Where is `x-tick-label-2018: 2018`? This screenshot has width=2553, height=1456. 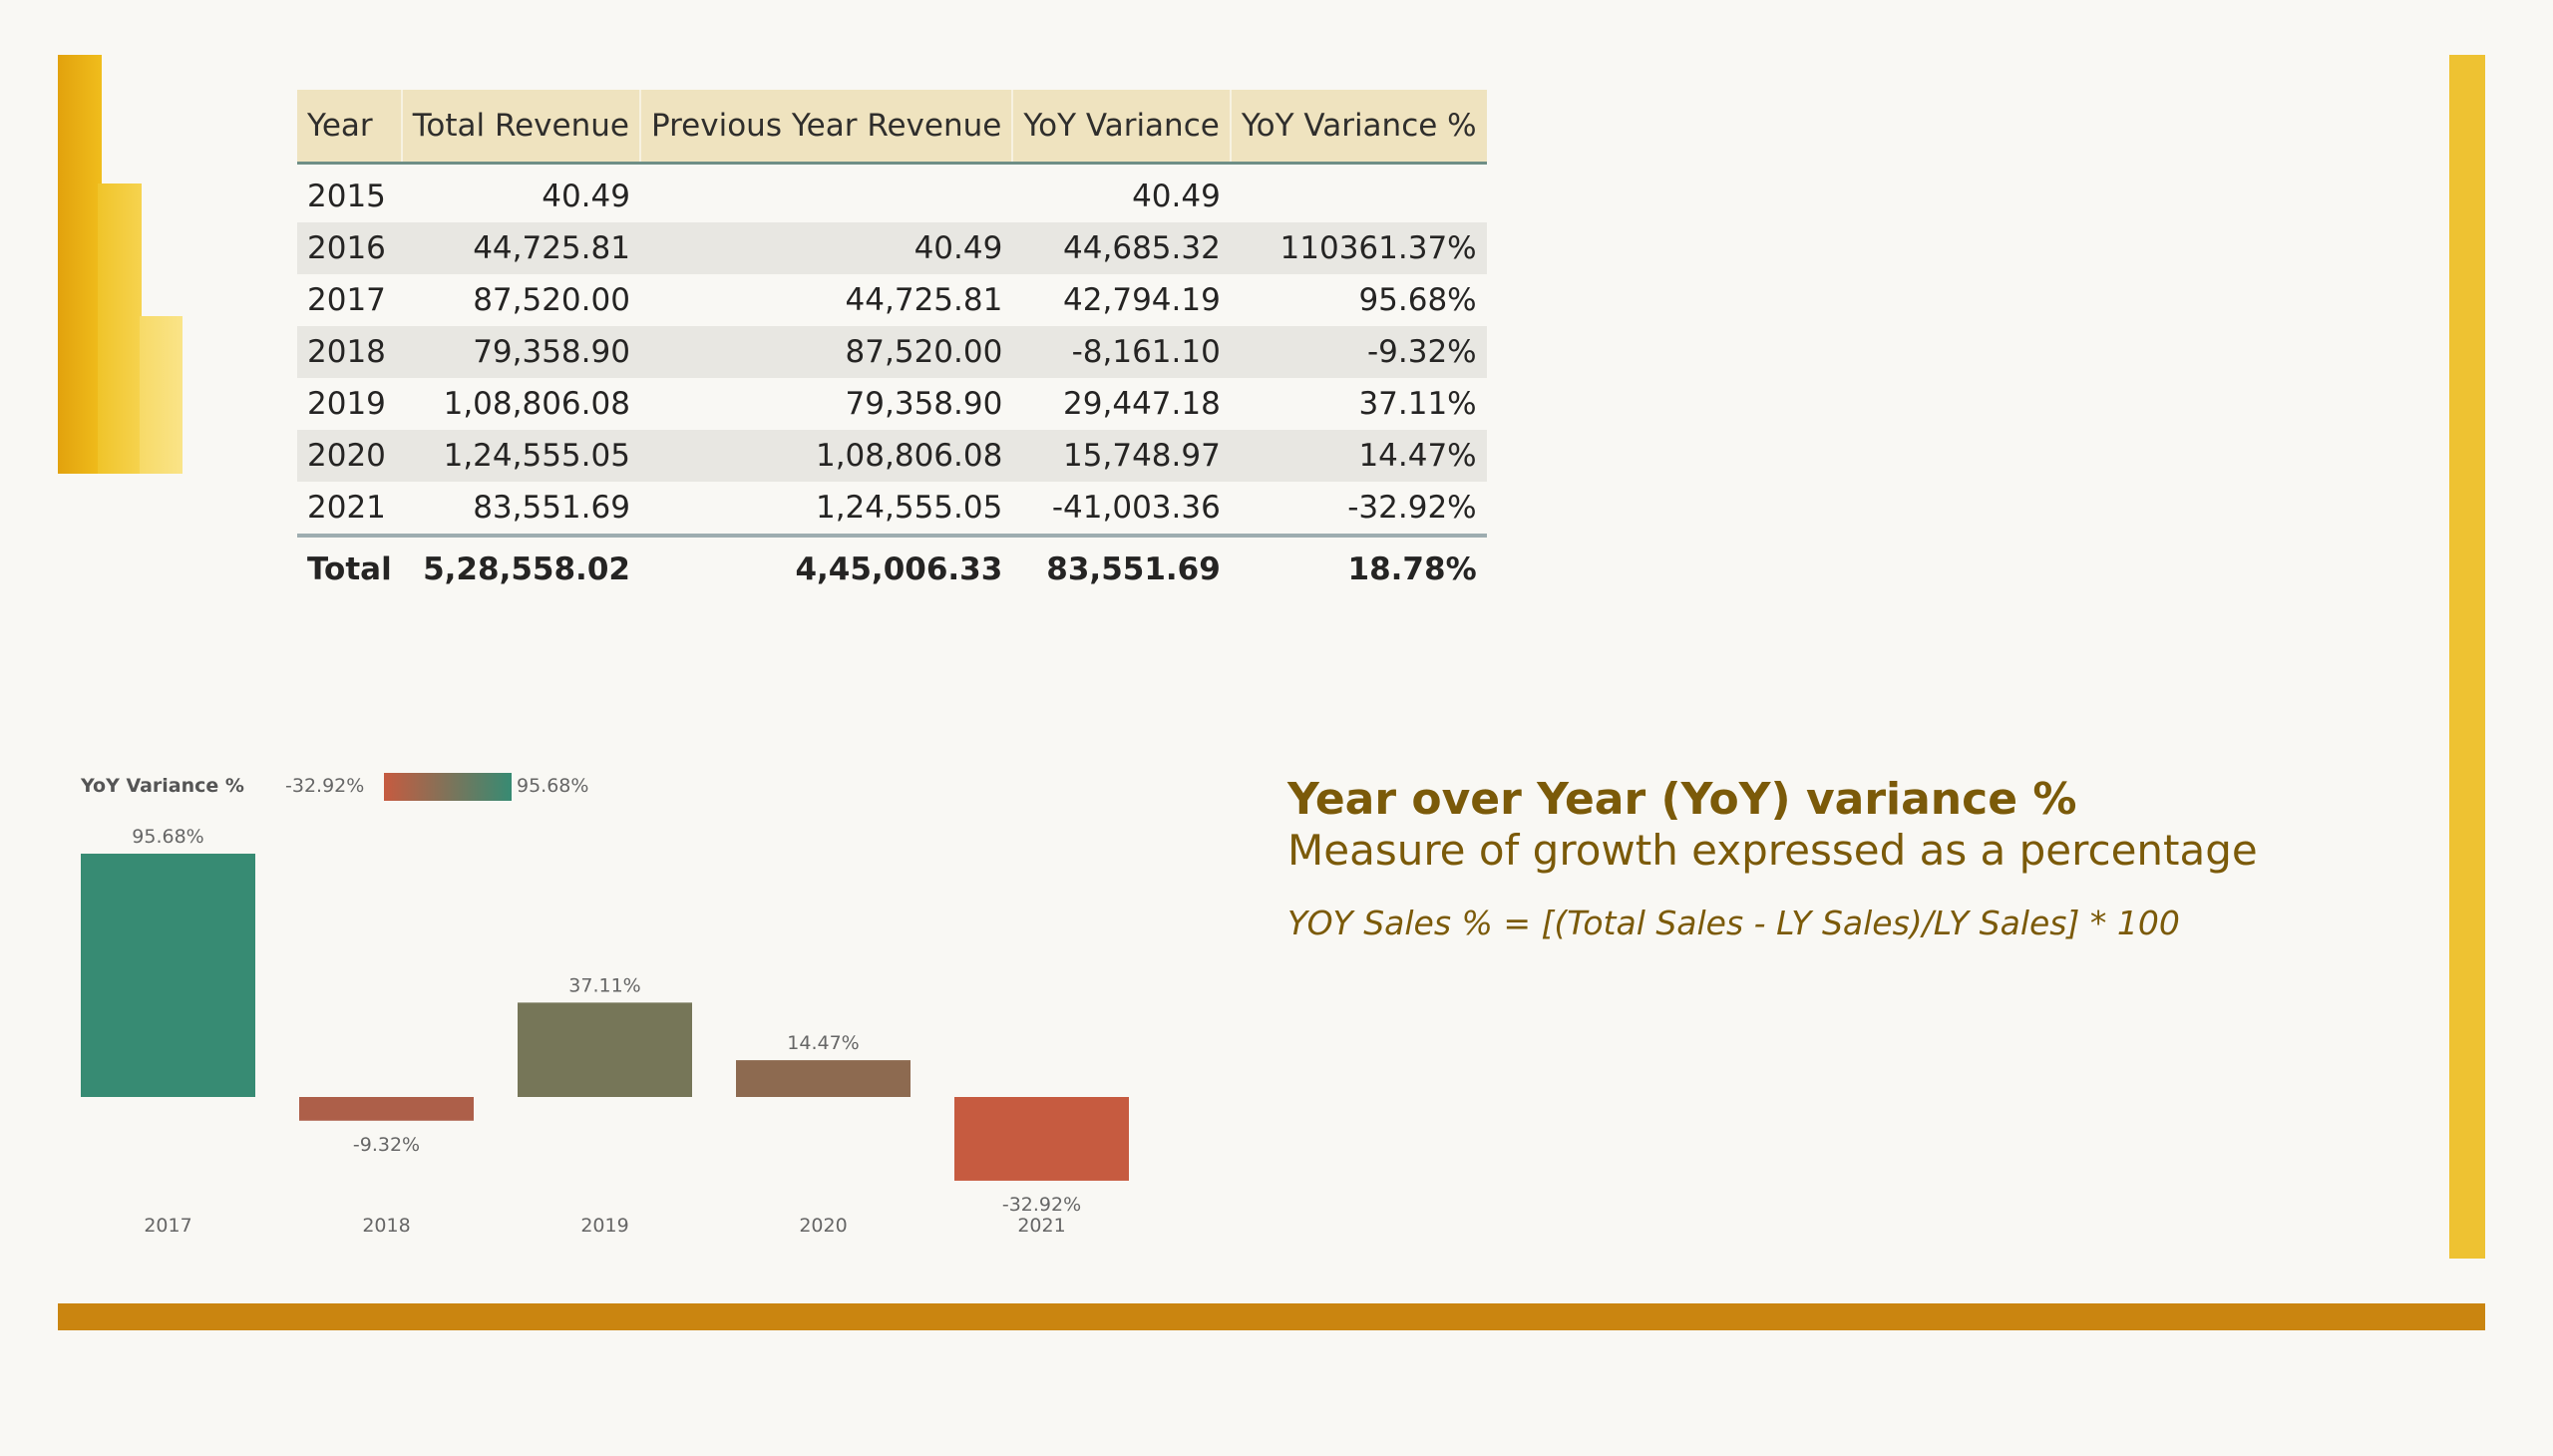
x-tick-label-2018: 2018 is located at coordinates (386, 1226).